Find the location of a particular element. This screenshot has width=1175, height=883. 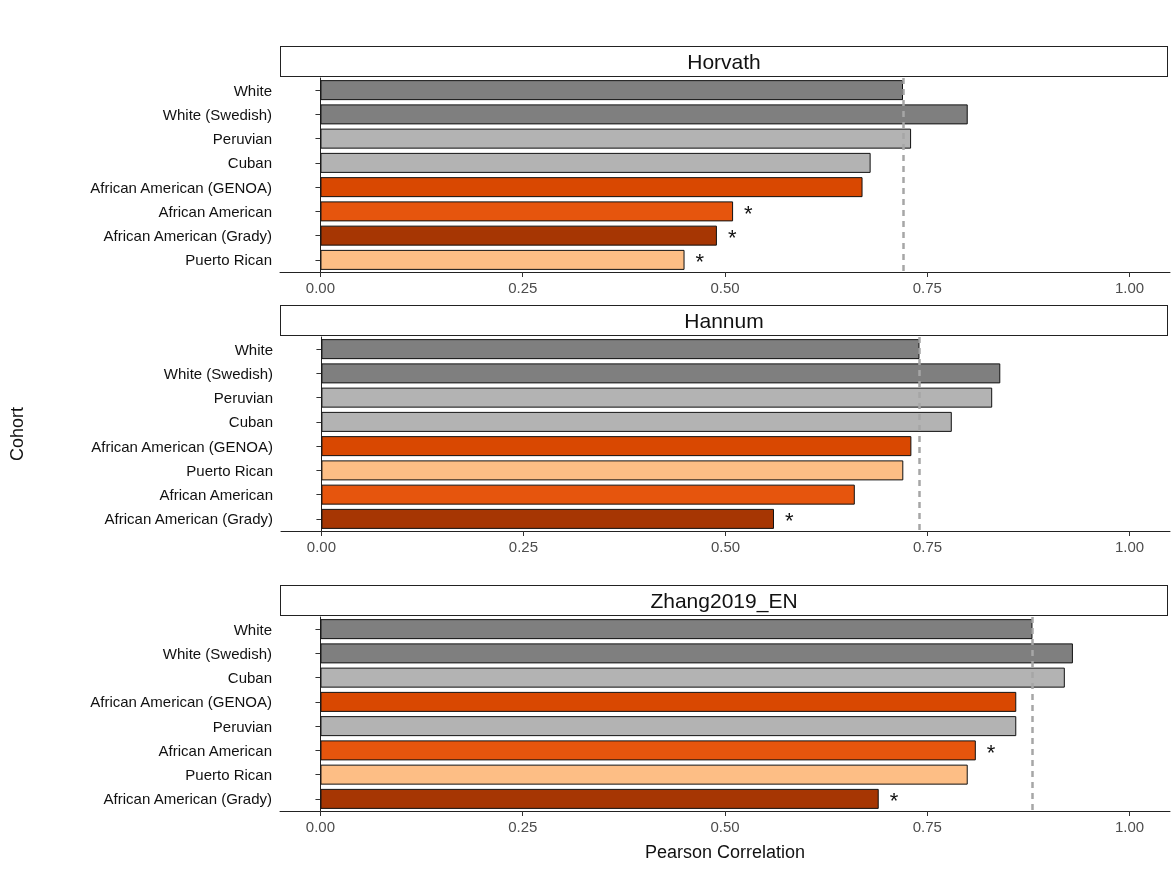

x-axis-title: Pearson Correlation is located at coordinates (725, 852).